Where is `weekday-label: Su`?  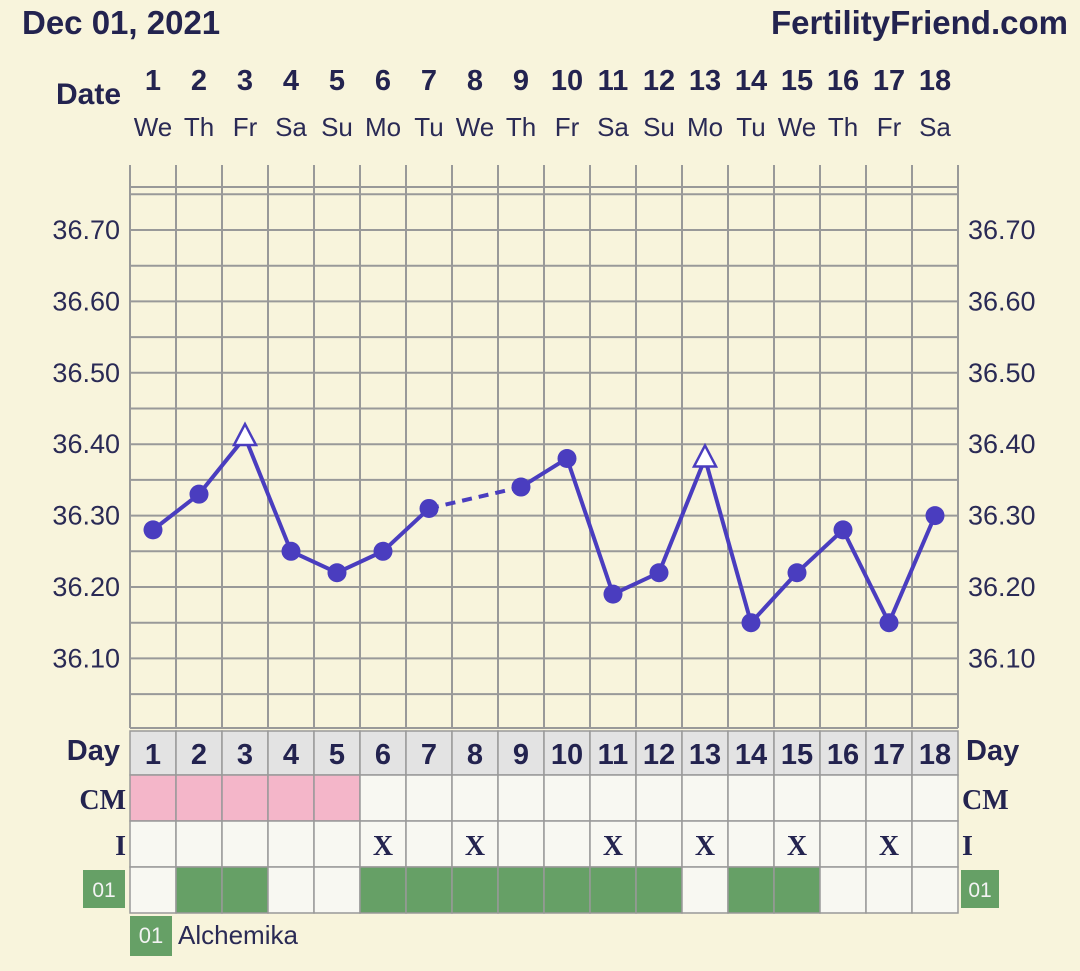 weekday-label: Su is located at coordinates (337, 127).